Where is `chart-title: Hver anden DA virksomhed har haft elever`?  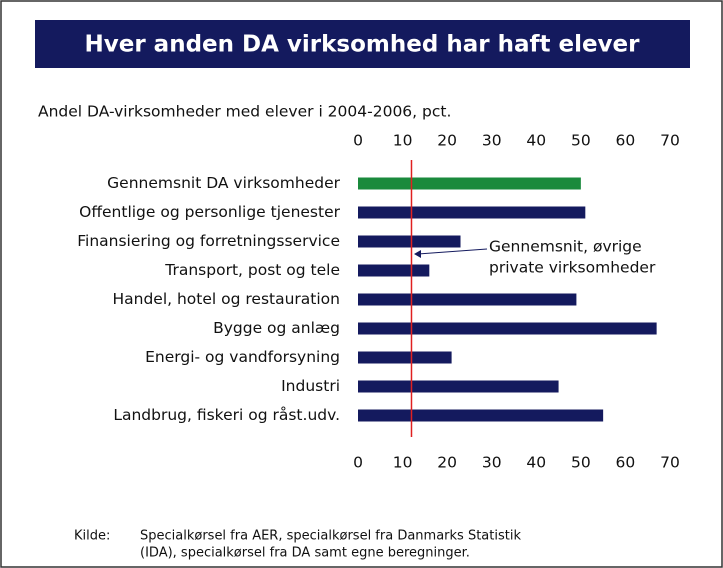
chart-title: Hver anden DA virksomhed har haft elever is located at coordinates (362, 45).